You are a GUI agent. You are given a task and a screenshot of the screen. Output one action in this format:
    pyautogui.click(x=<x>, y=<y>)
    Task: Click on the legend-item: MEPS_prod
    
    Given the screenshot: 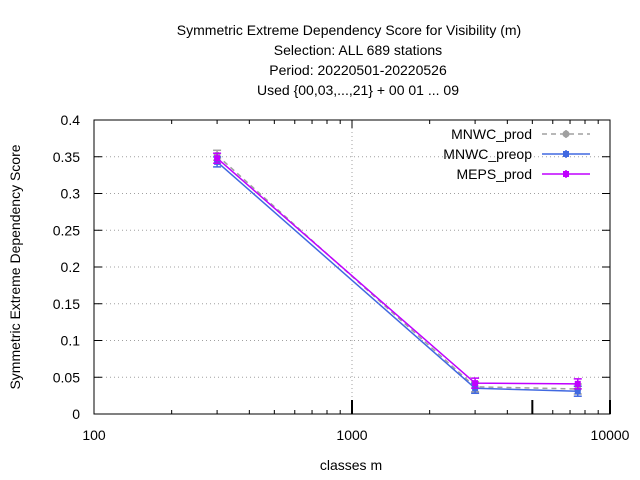 What is the action you would take?
    pyautogui.click(x=523, y=174)
    